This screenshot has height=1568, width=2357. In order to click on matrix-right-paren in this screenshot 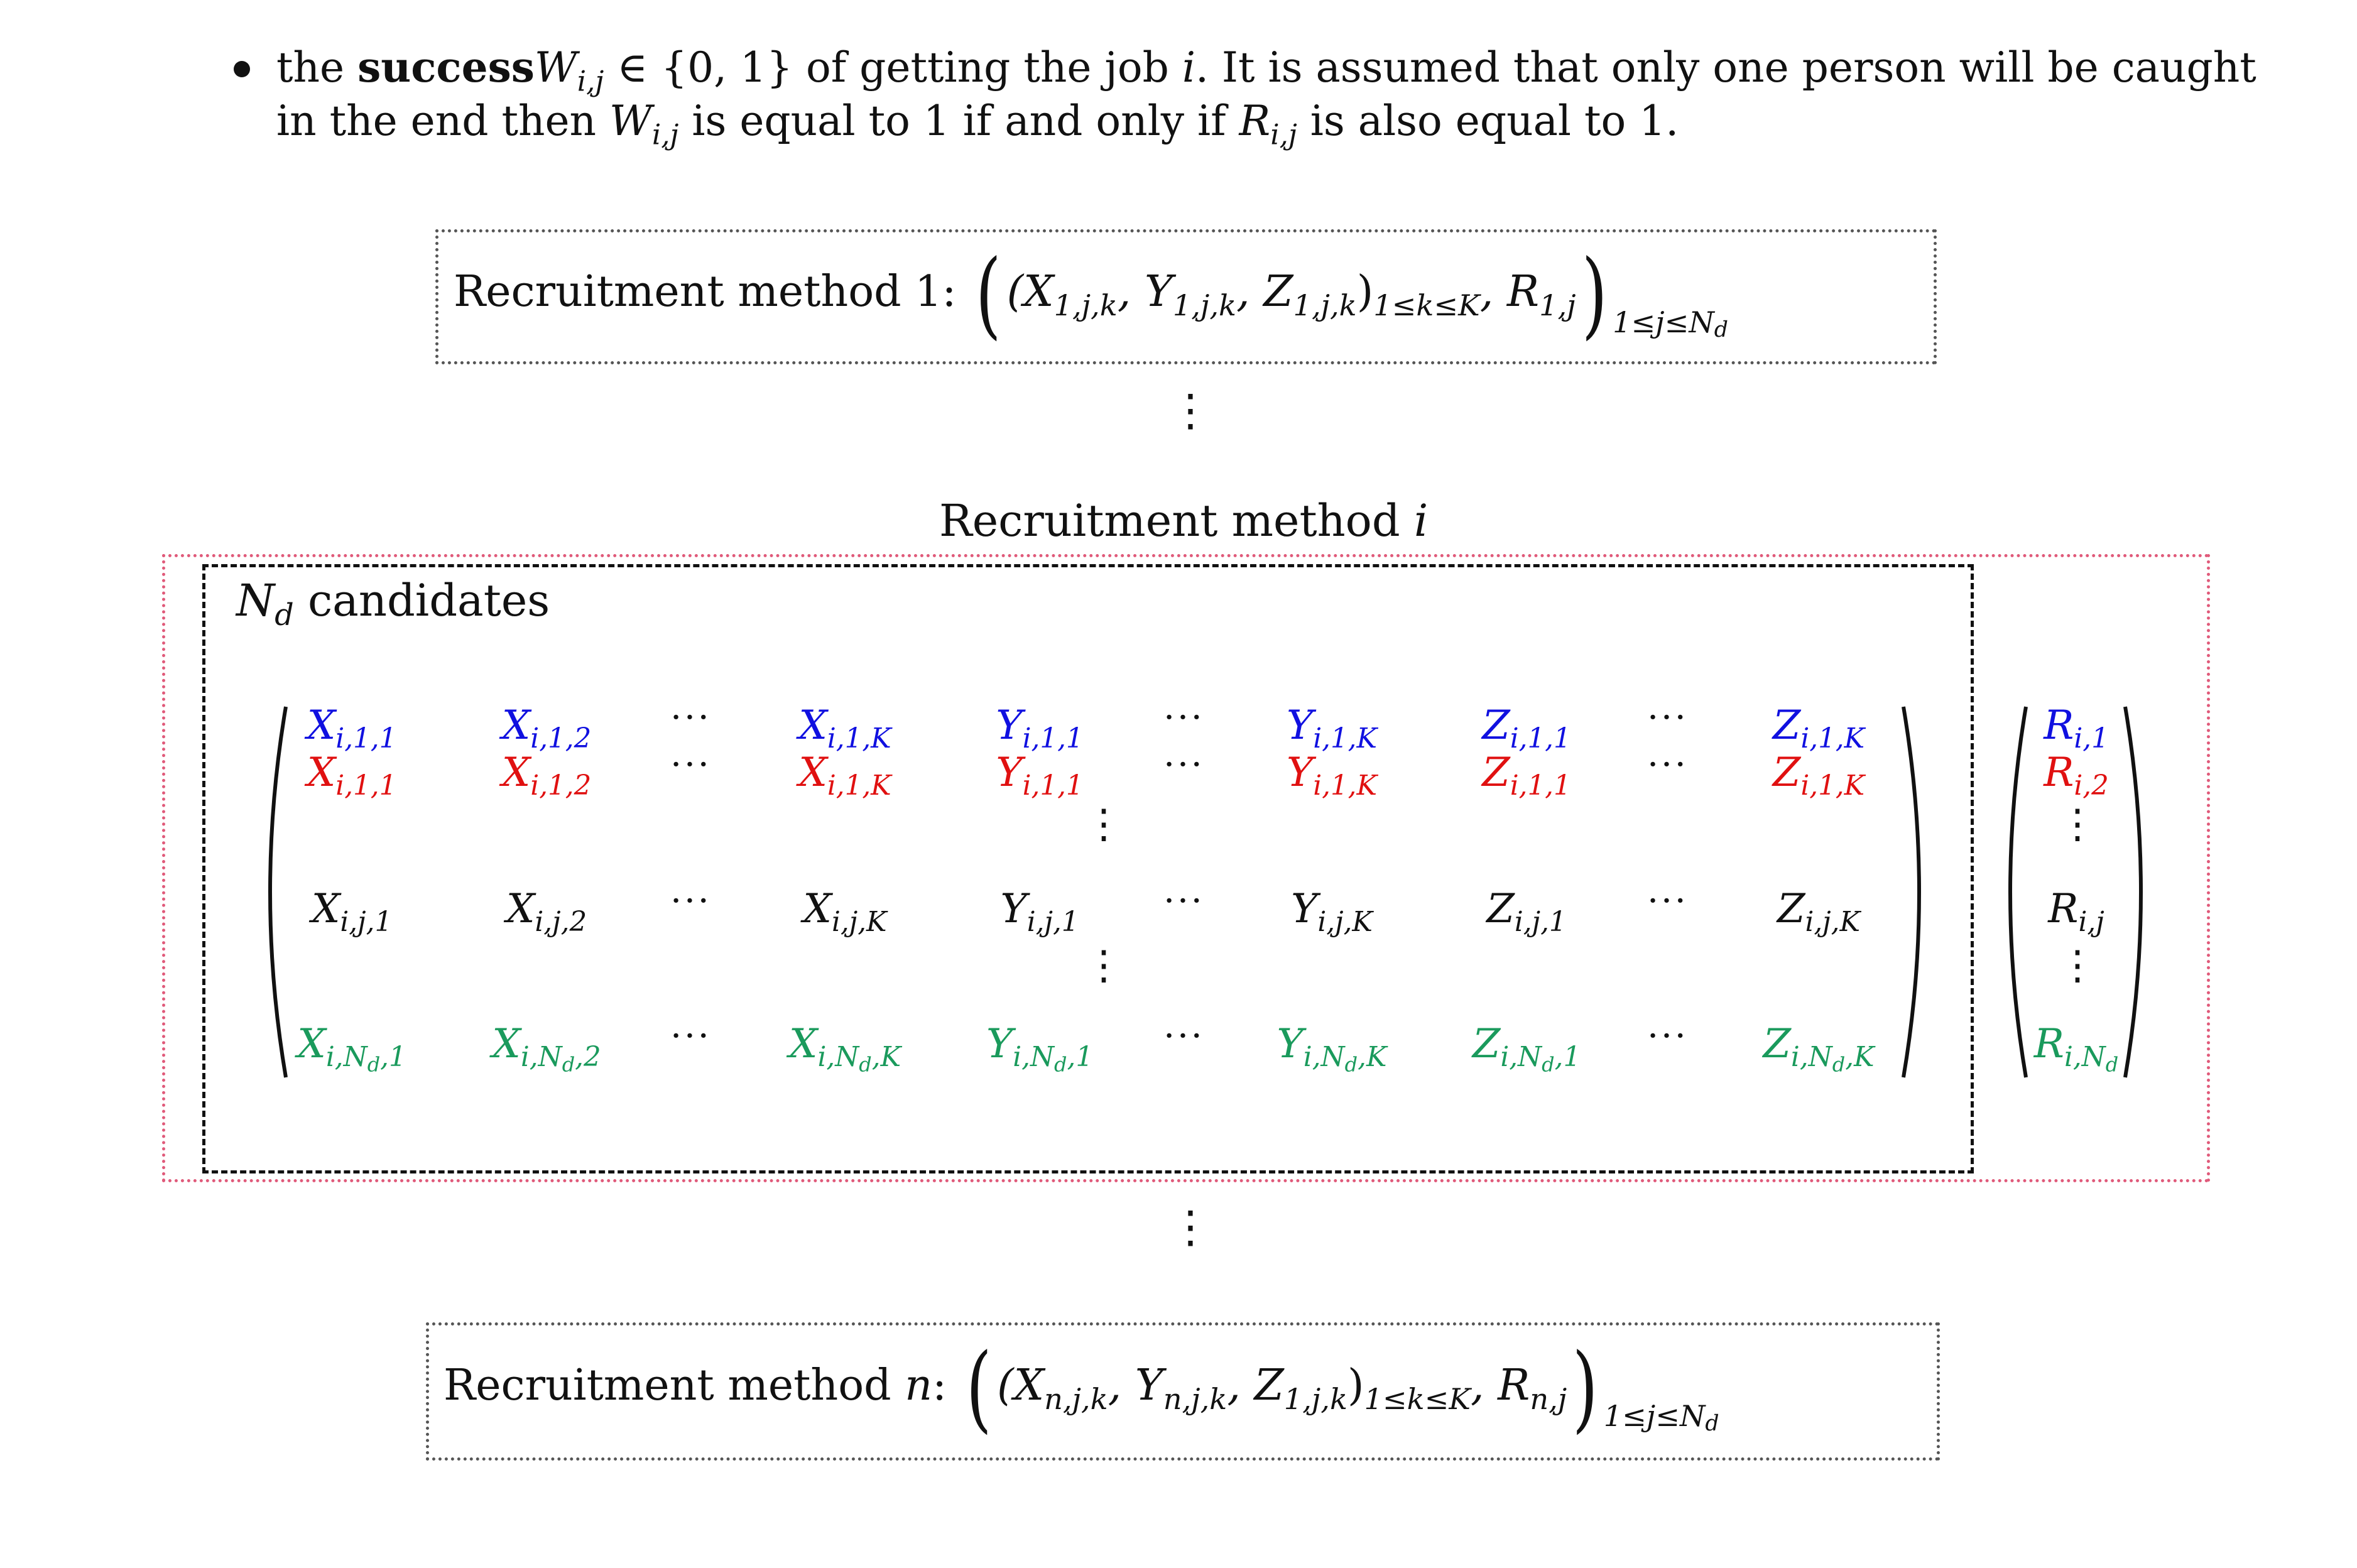, I will do `click(1911, 892)`.